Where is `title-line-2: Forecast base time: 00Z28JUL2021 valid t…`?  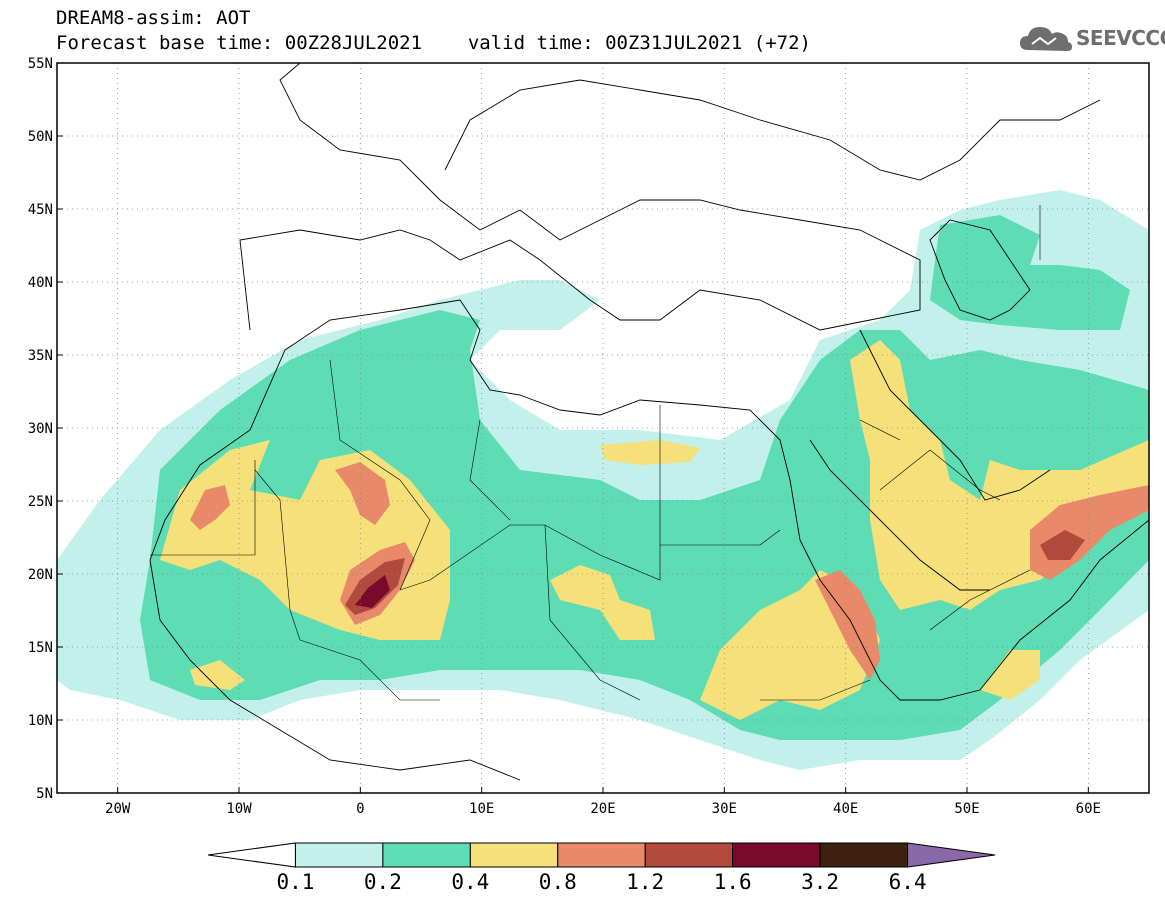
title-line-2: Forecast base time: 00Z28JUL2021 valid t… is located at coordinates (433, 43).